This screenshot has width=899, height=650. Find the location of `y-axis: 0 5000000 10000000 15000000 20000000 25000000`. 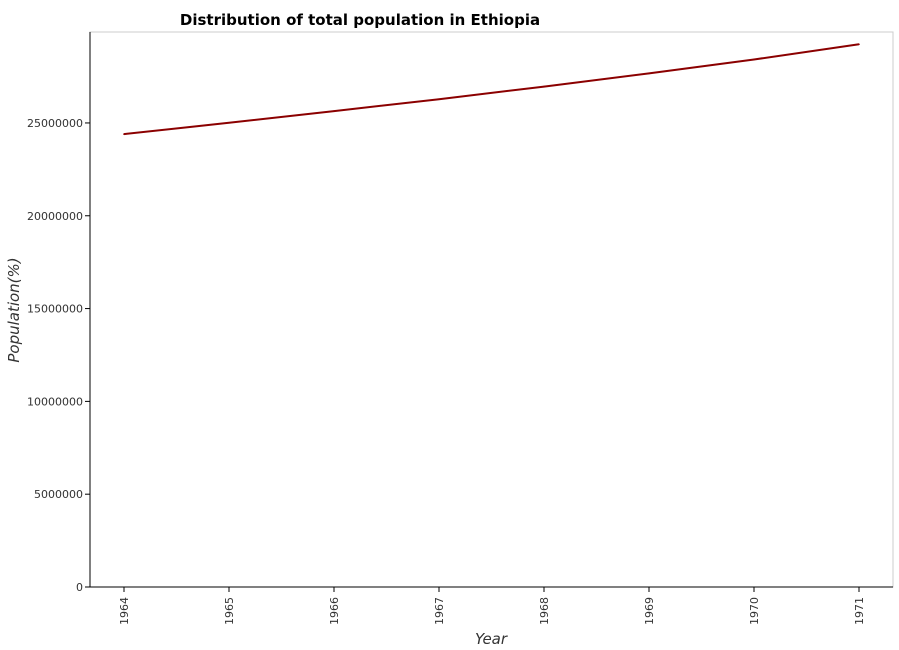

y-axis: 0 5000000 10000000 15000000 20000000 25000000 is located at coordinates (59, 313).